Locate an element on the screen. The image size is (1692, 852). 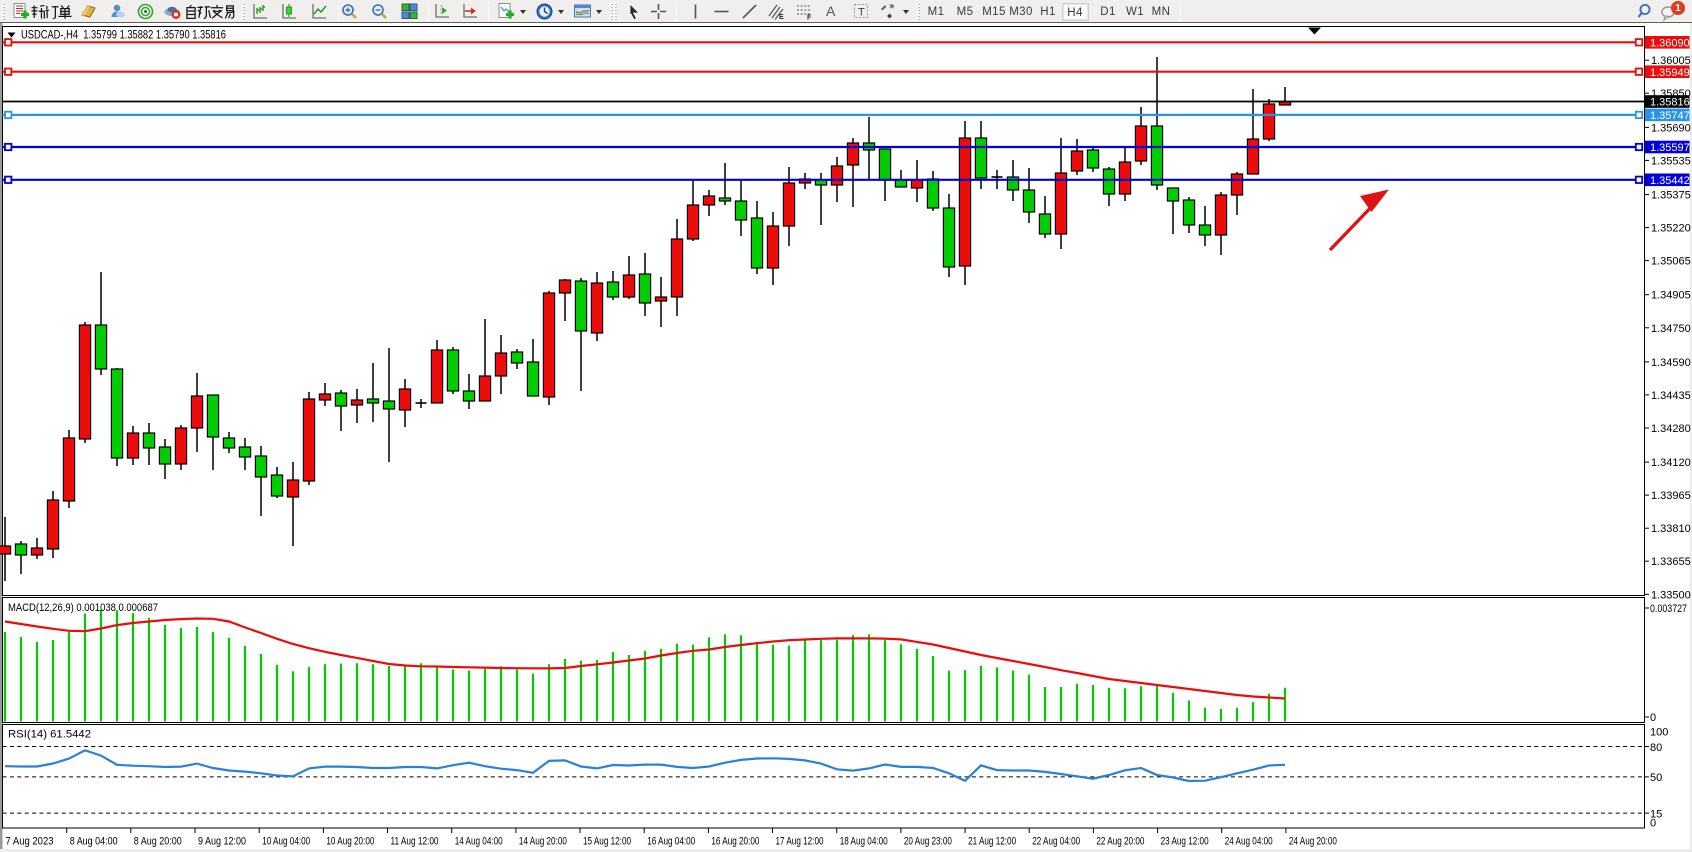
svg-text: 1.34905 is located at coordinates (1671, 296).